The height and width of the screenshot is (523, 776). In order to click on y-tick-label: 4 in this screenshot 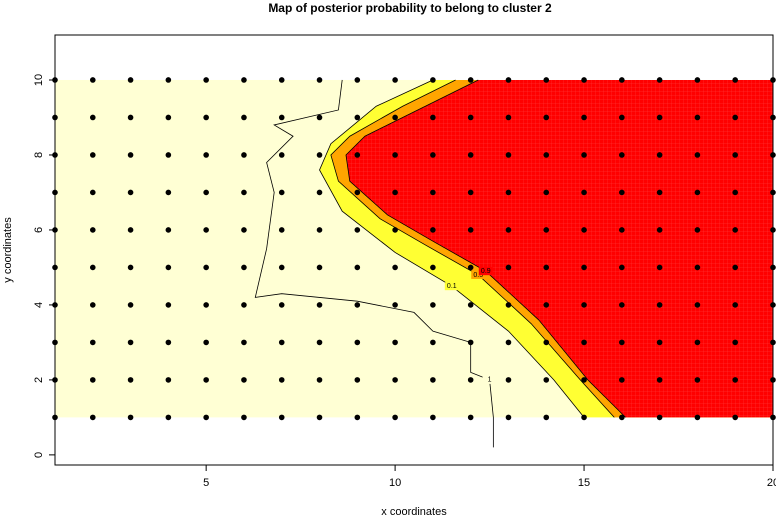, I will do `click(39, 305)`.